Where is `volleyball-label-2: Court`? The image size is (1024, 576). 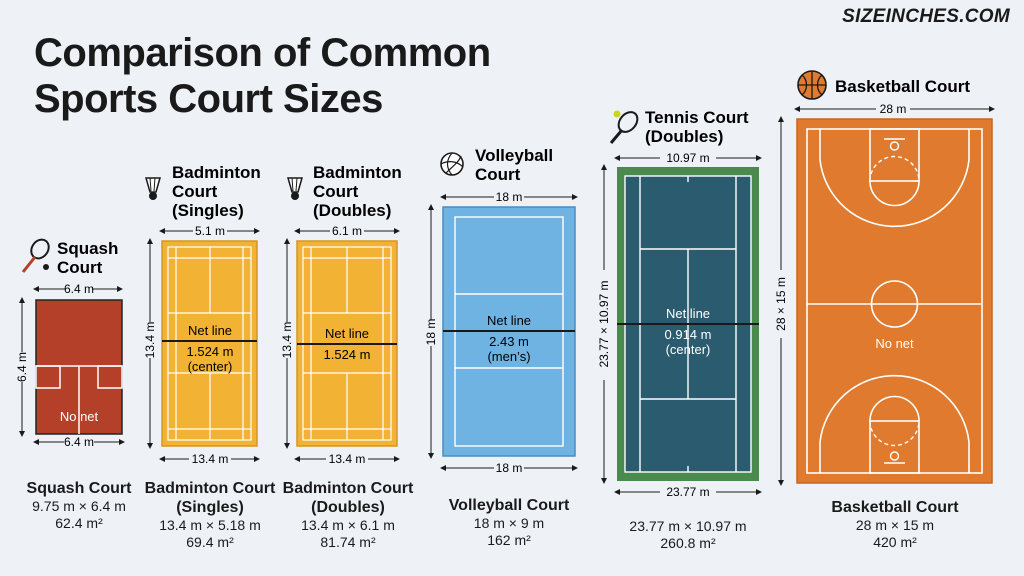
volleyball-label-2: Court is located at coordinates (498, 174).